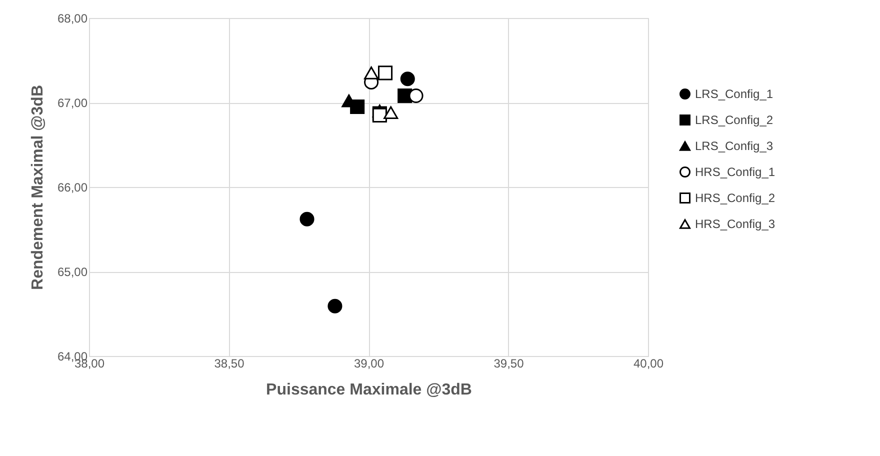  Describe the element at coordinates (734, 146) in the screenshot. I see `legend-label: LRS_Config_3` at that location.